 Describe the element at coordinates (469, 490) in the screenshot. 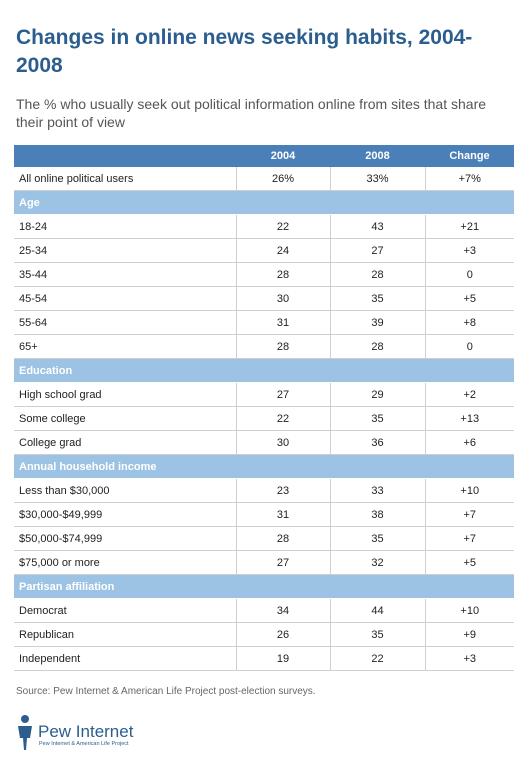

I see `value-cell: +10` at that location.